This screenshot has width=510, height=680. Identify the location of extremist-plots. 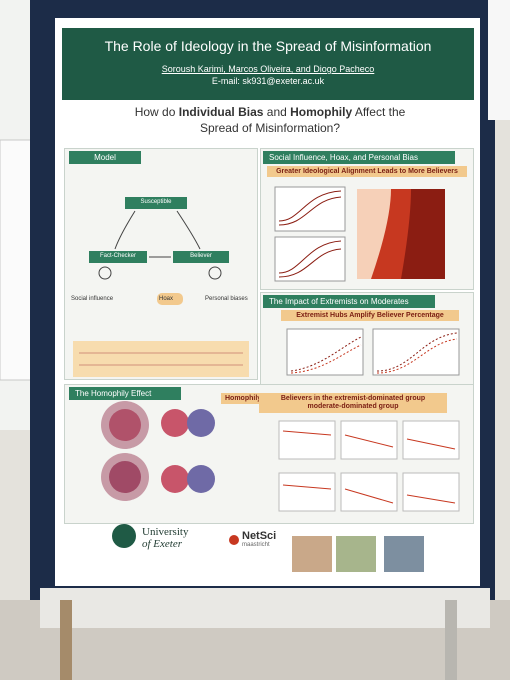
(373, 352).